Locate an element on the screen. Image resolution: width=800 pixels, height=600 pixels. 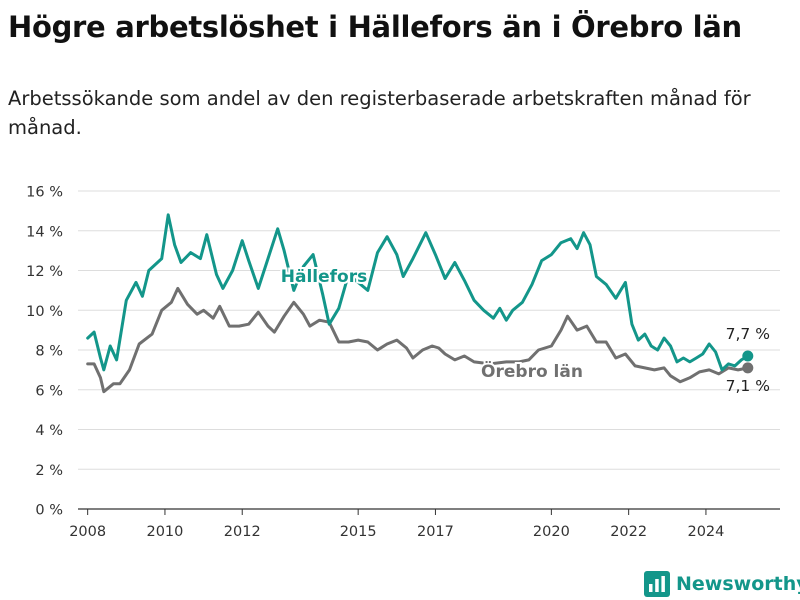
end-label-hallefors: 7,7 % is located at coordinates (748, 334).